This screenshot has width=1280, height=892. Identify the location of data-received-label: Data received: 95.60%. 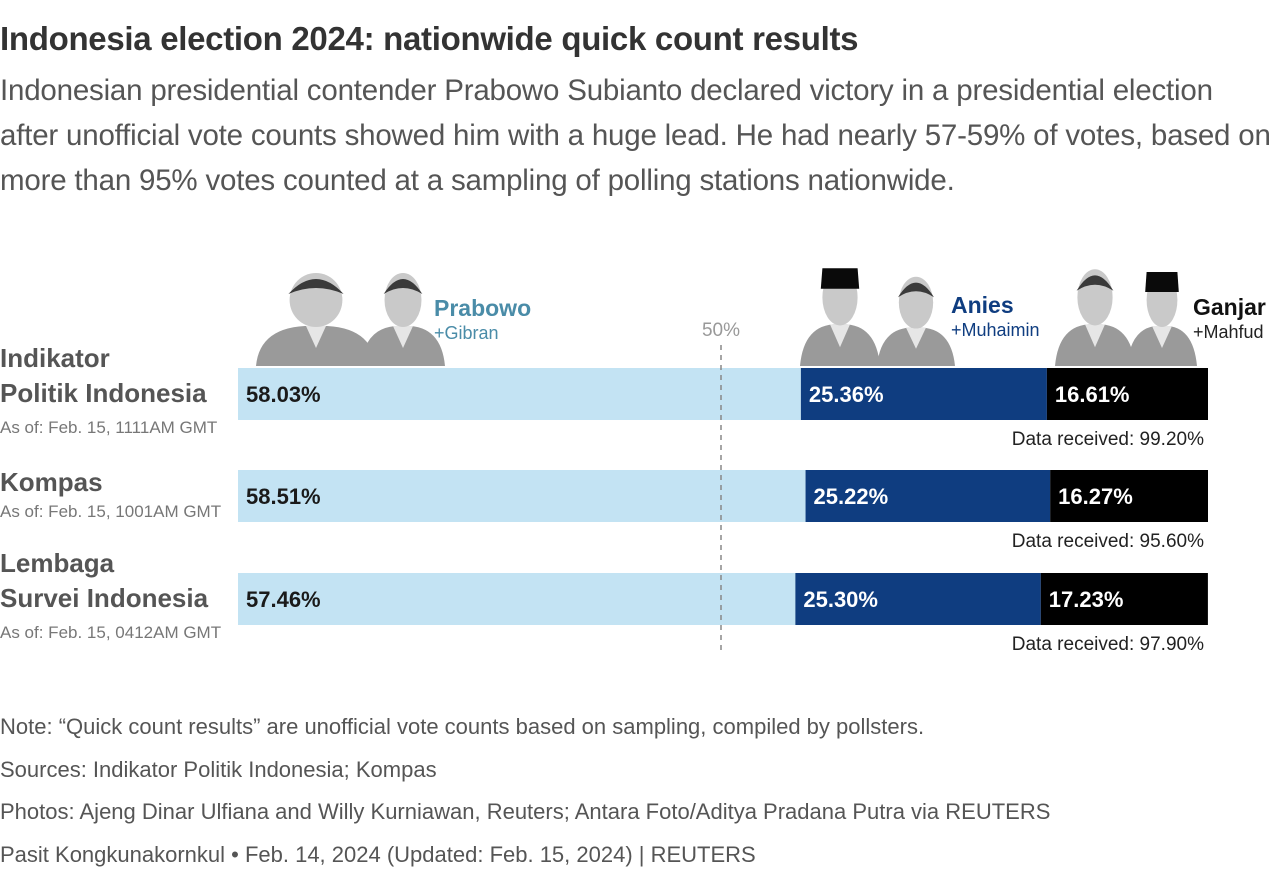
(1108, 541).